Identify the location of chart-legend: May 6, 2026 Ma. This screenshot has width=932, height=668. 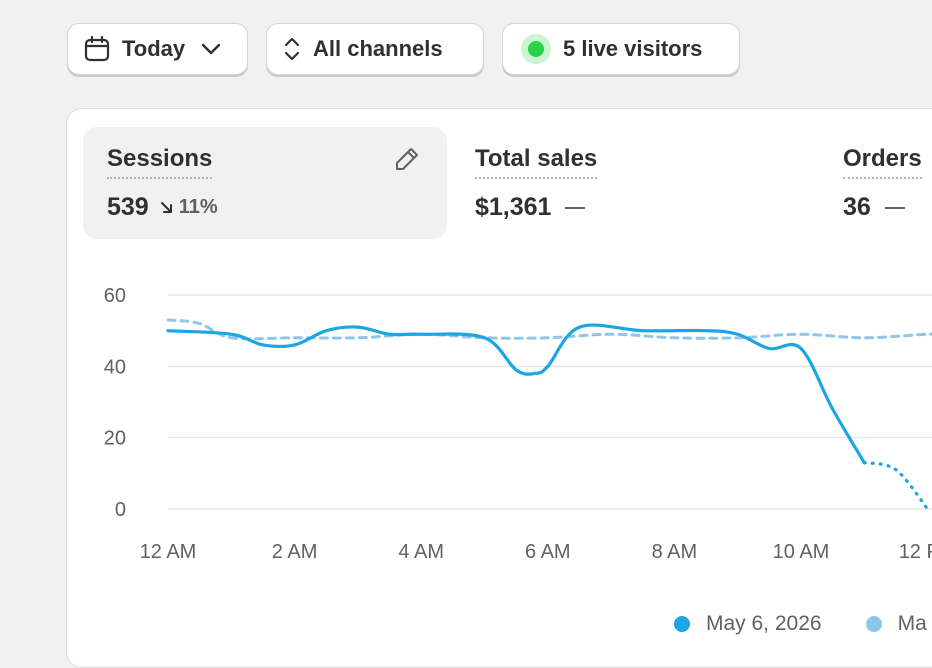
(800, 624).